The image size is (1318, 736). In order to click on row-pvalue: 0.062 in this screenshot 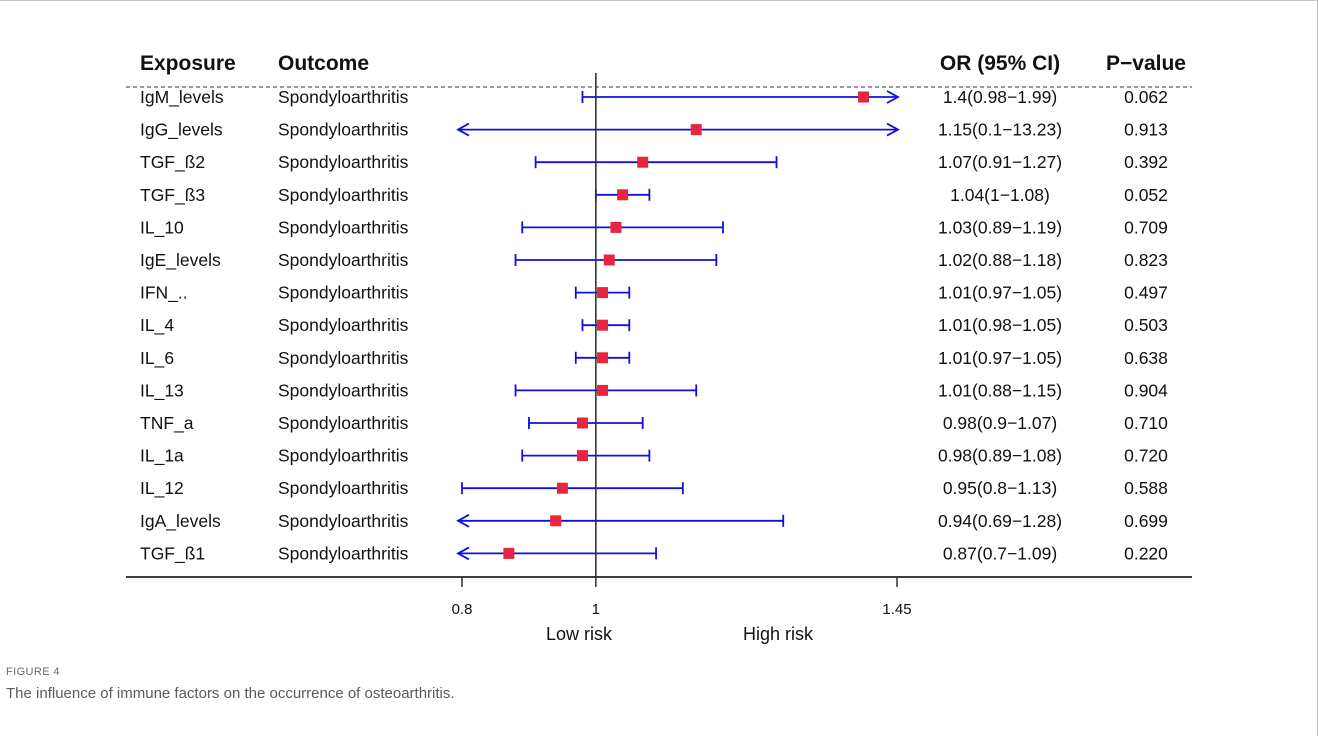, I will do `click(1146, 97)`.